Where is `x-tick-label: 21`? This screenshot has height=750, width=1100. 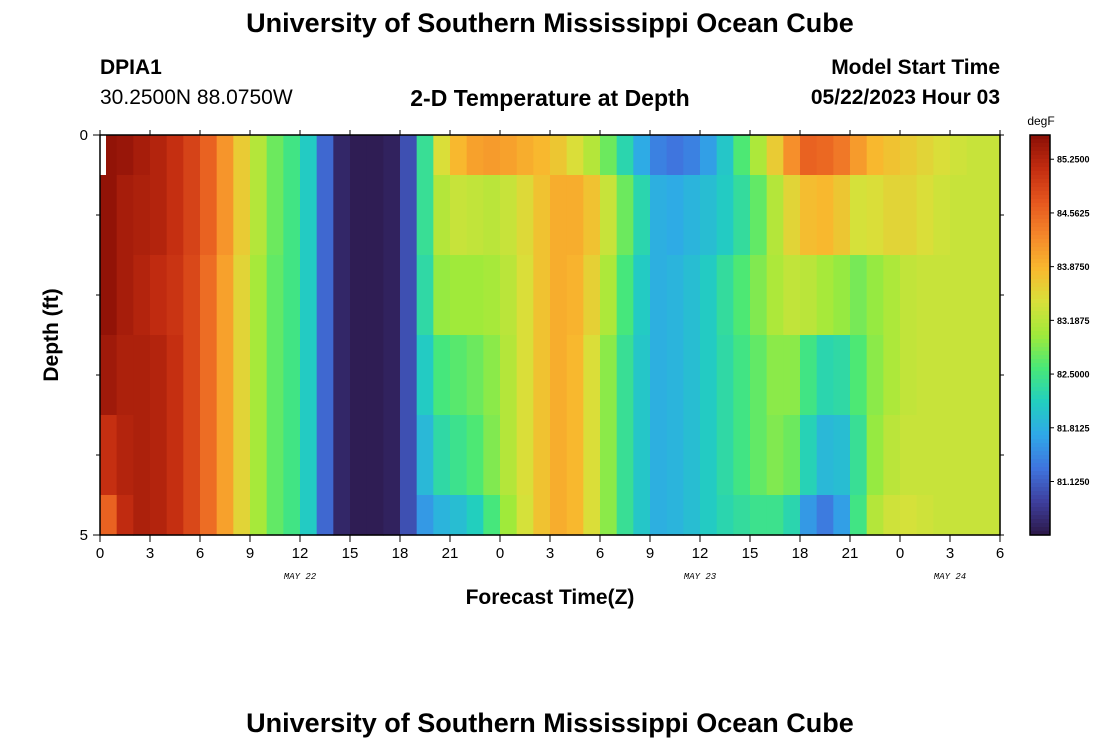 x-tick-label: 21 is located at coordinates (850, 553).